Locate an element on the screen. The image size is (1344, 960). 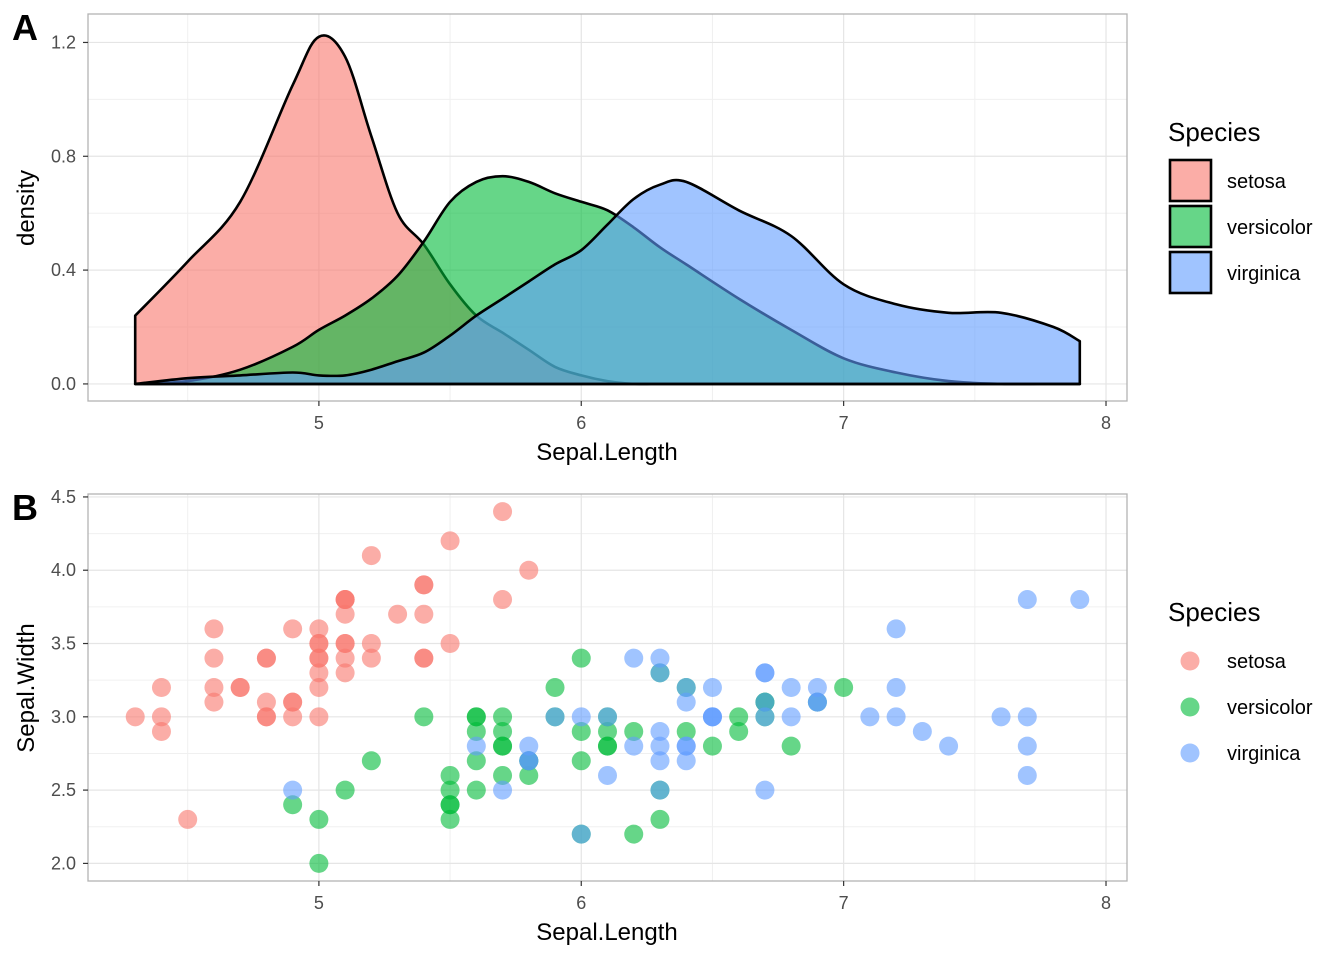
panel-a-x-tick-label: 7 is located at coordinates (844, 423).